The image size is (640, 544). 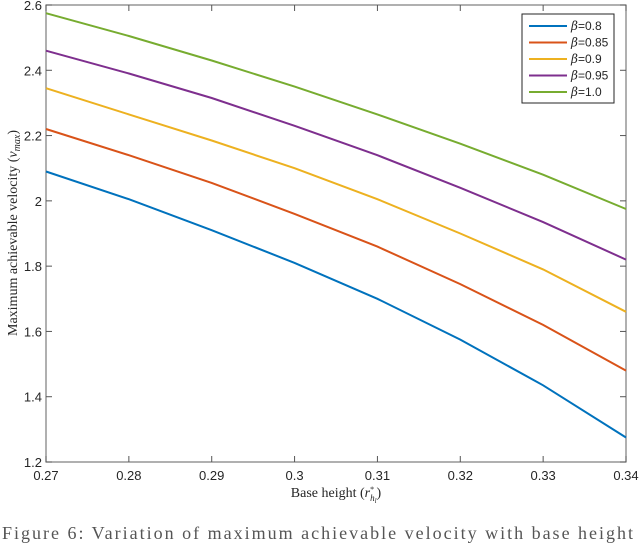 I want to click on y-tick-label: 1.2, so click(x=33, y=462).